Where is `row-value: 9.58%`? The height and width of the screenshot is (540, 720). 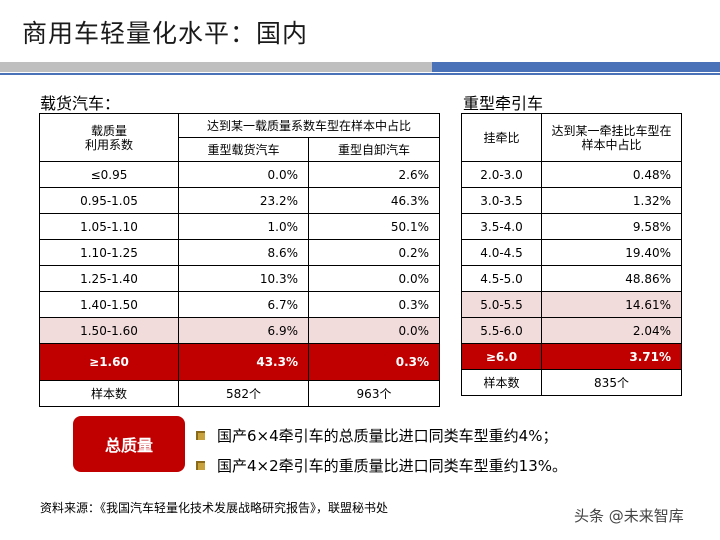 row-value: 9.58% is located at coordinates (611, 226).